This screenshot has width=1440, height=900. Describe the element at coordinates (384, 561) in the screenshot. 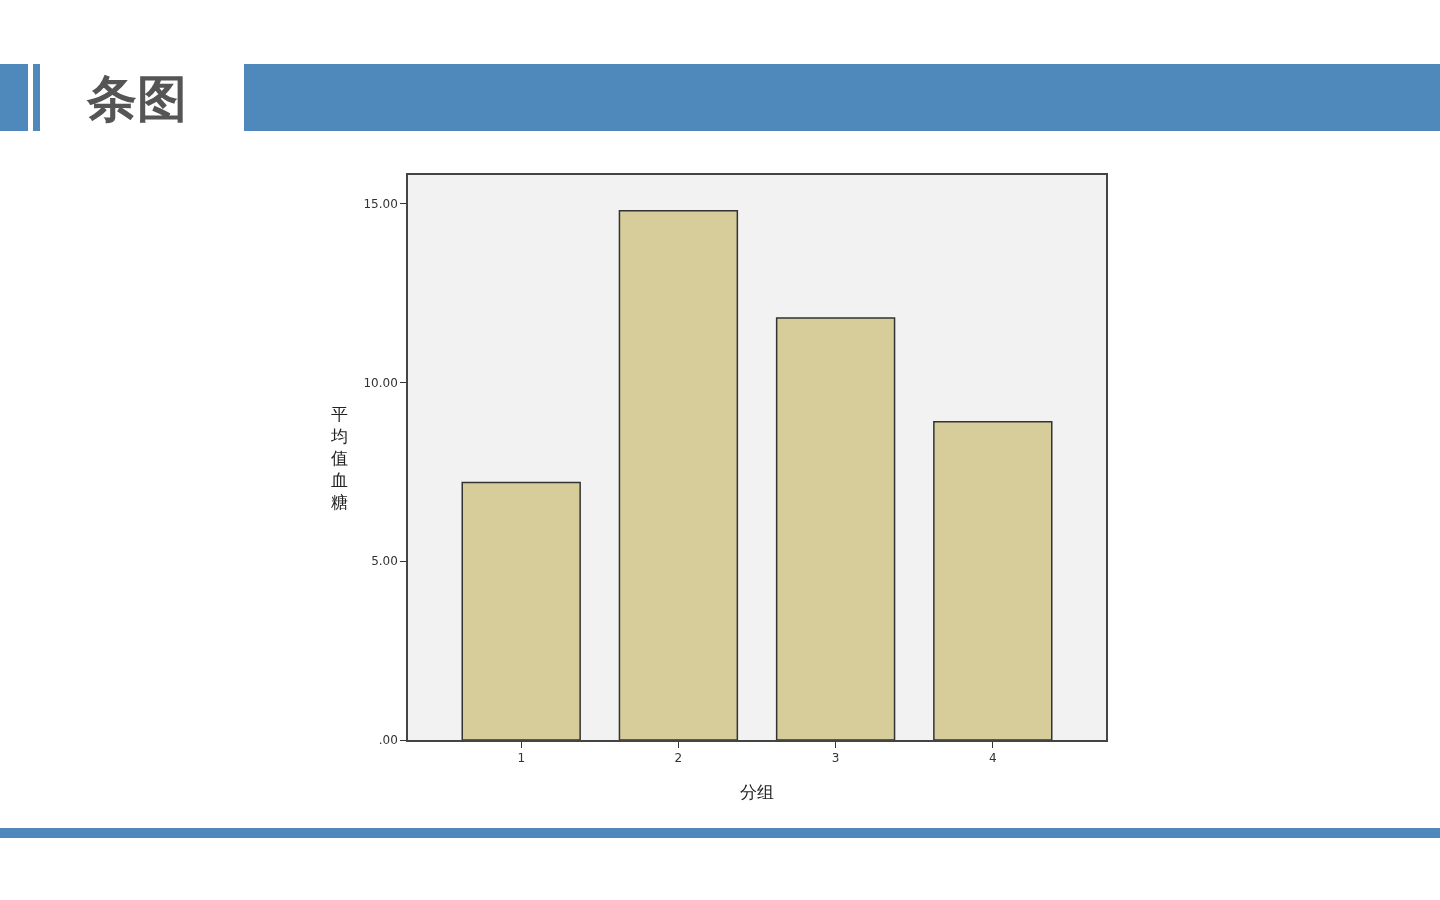

I see `y-tick-label: 5.00` at that location.